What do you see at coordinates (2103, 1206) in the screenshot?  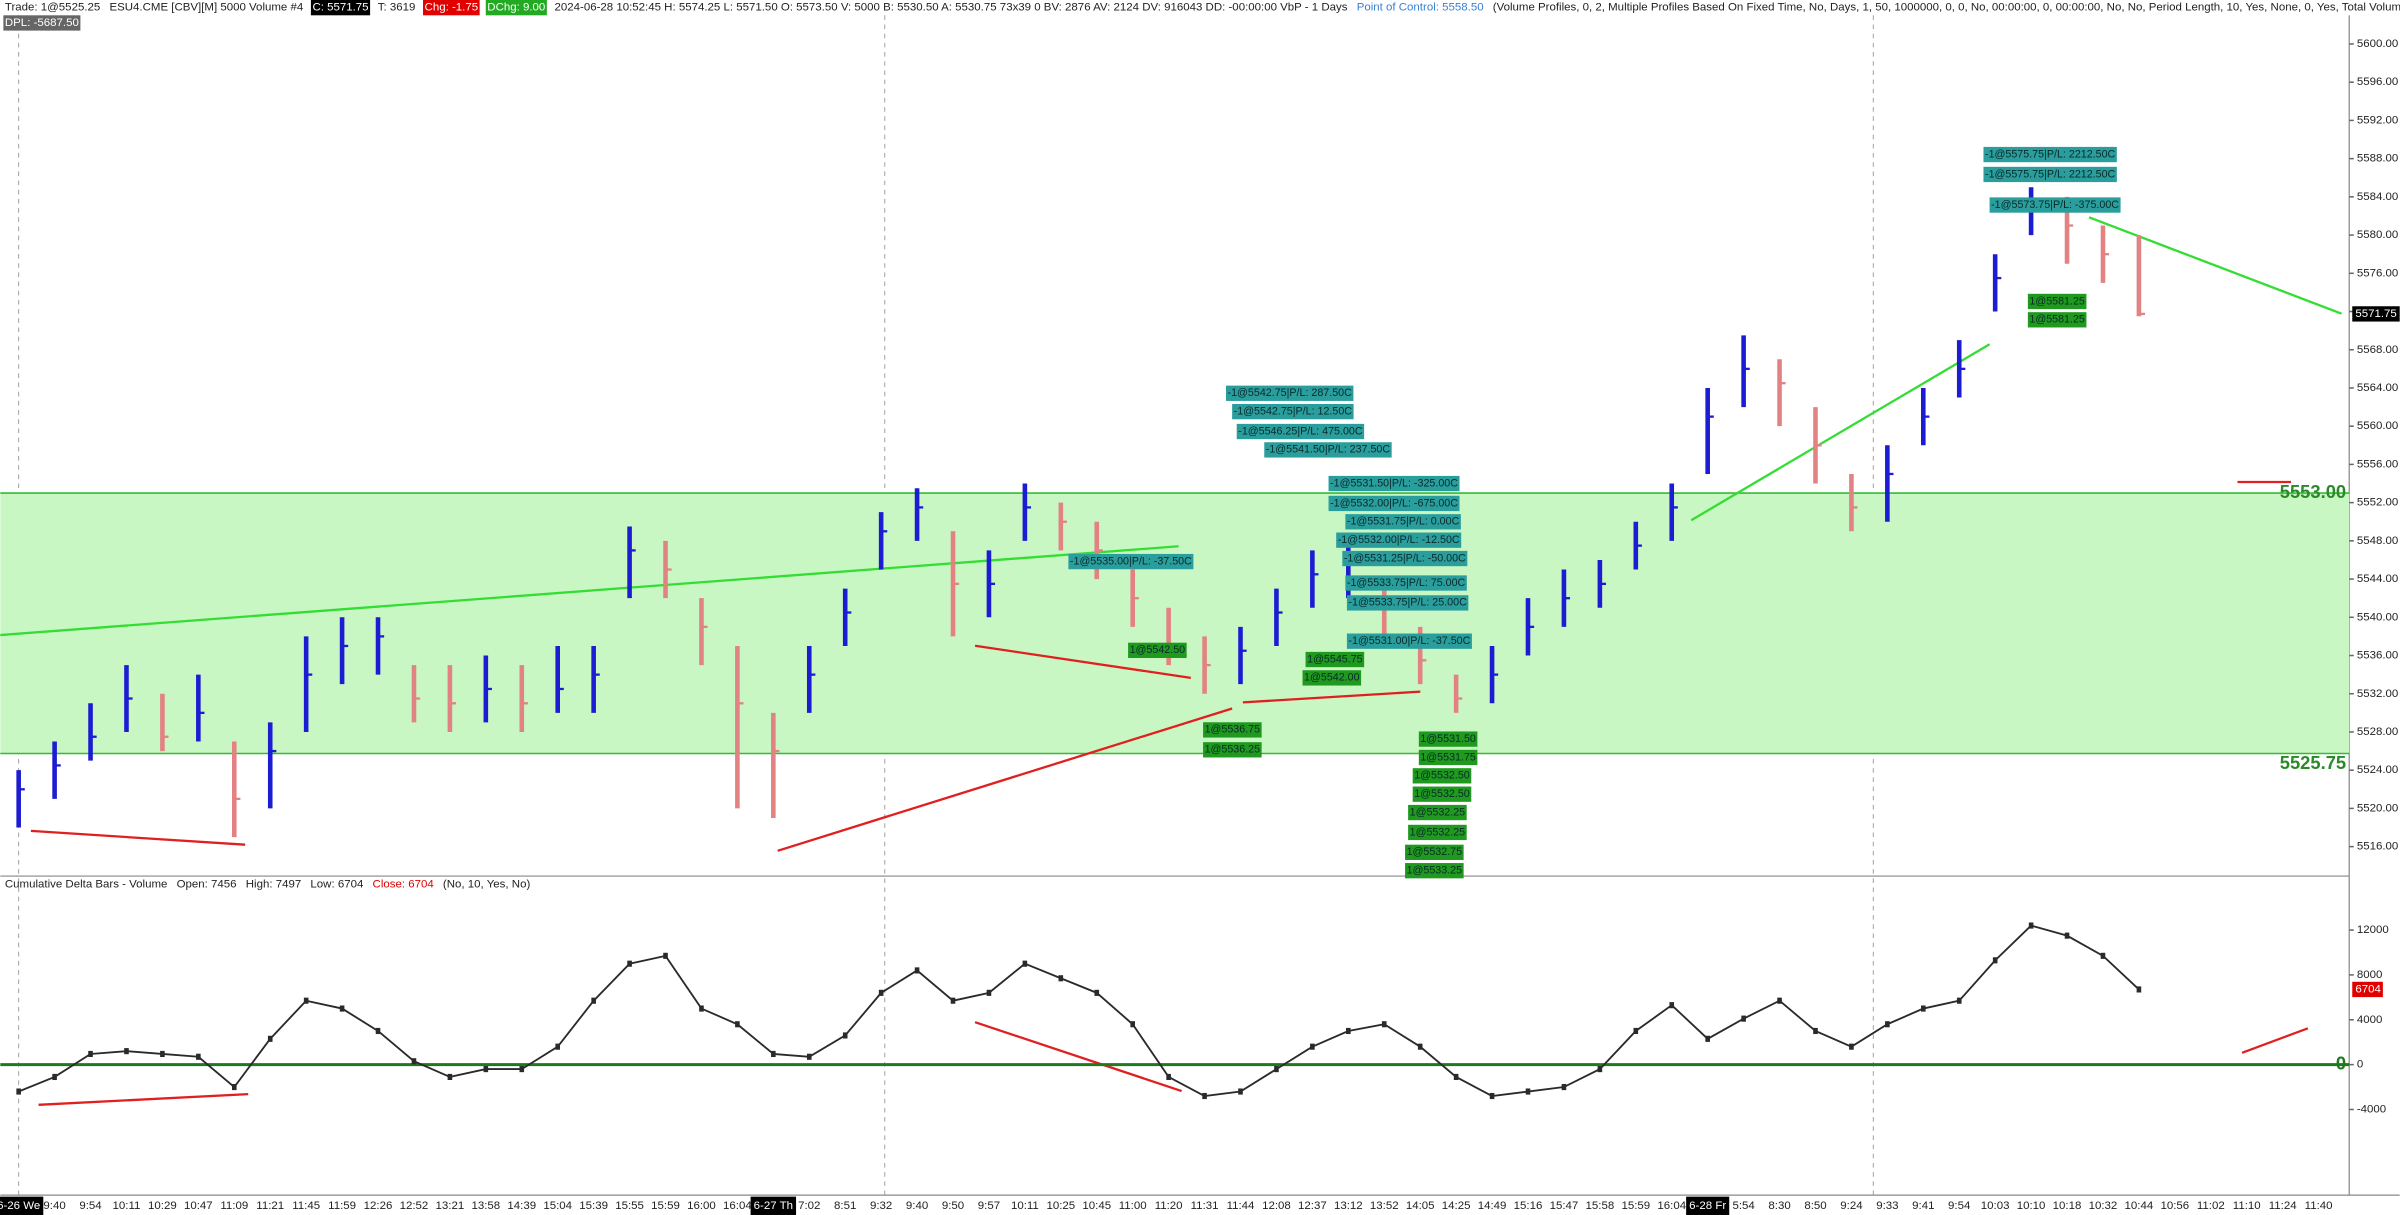 I see `x-tick-label: 10:32` at bounding box center [2103, 1206].